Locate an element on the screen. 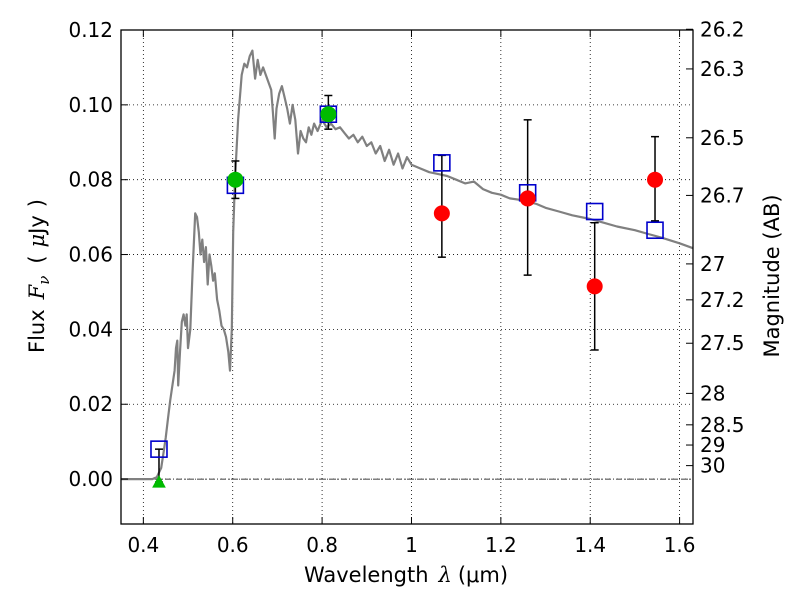  y2-tick-label: 29 is located at coordinates (712, 445).